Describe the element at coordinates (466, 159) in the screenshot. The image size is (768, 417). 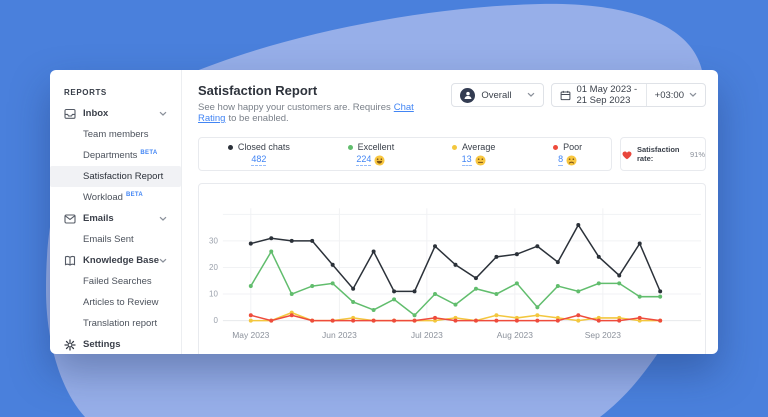
I see `average-count-link: 13` at that location.